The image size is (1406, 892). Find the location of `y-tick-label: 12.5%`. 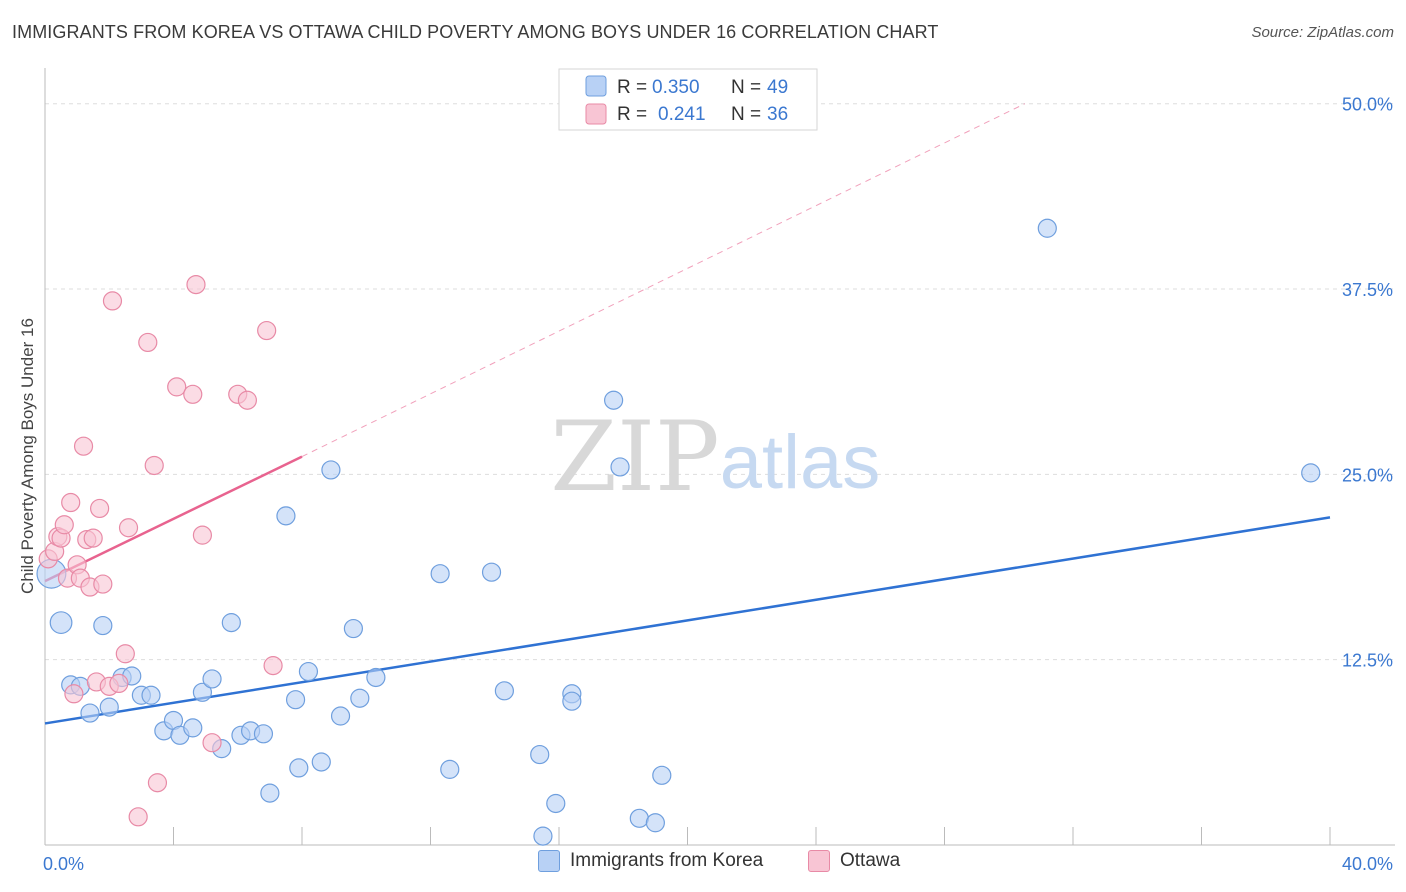

y-tick-label: 12.5% is located at coordinates (1367, 661).